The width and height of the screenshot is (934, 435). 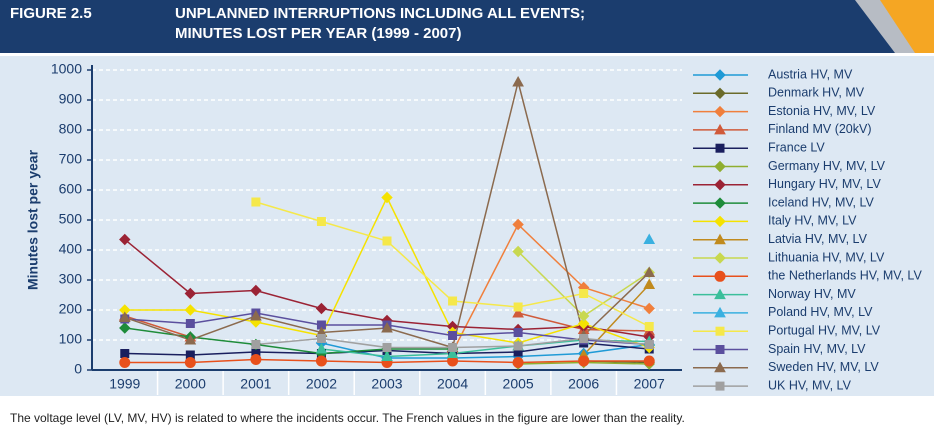 I want to click on legend-label: Lithuania HV, MV, LV, so click(x=826, y=257).